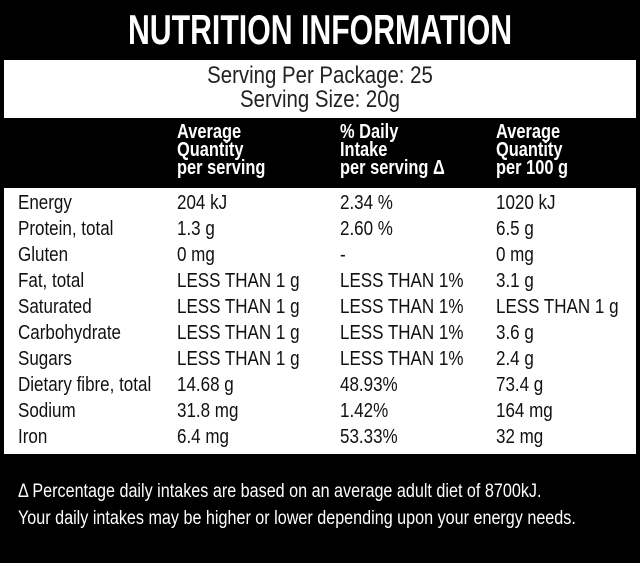 The height and width of the screenshot is (563, 640). I want to click on serving-line: Serving Size: 20g, so click(320, 99).